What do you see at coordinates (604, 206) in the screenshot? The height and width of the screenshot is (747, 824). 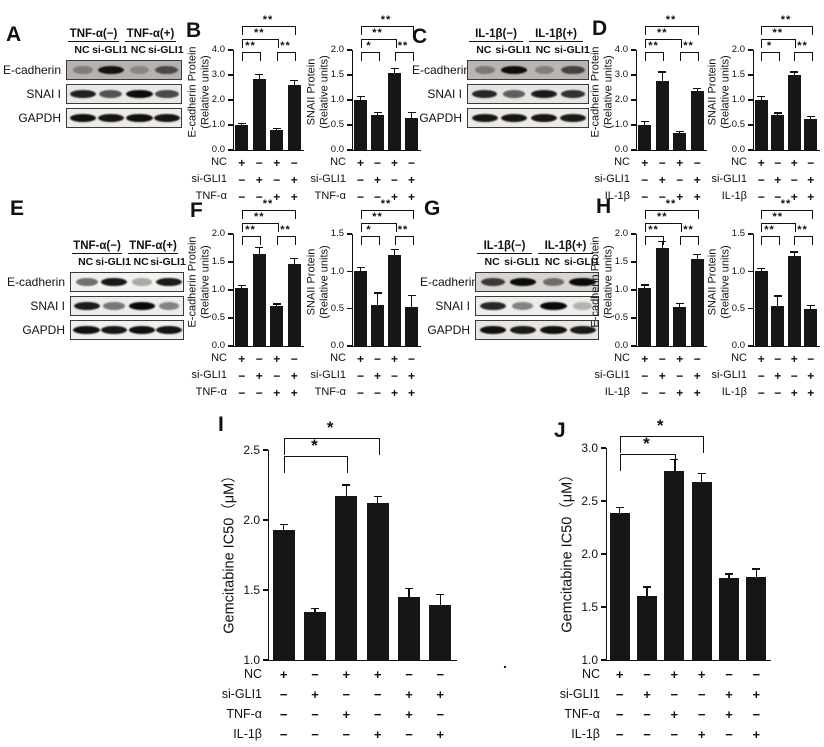 I see `panel-label-H: H` at bounding box center [604, 206].